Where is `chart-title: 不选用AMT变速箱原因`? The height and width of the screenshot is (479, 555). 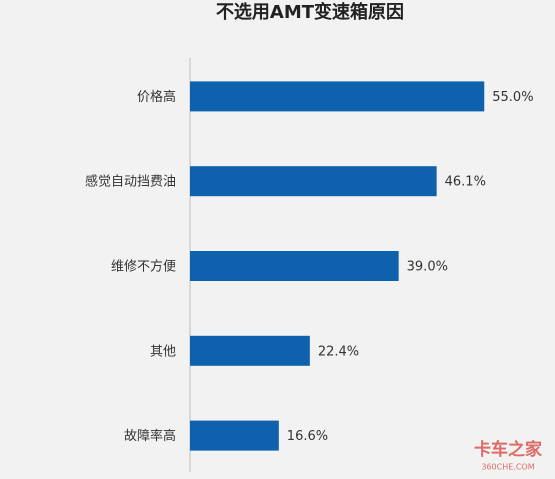 chart-title: 不选用AMT变速箱原因 is located at coordinates (310, 12).